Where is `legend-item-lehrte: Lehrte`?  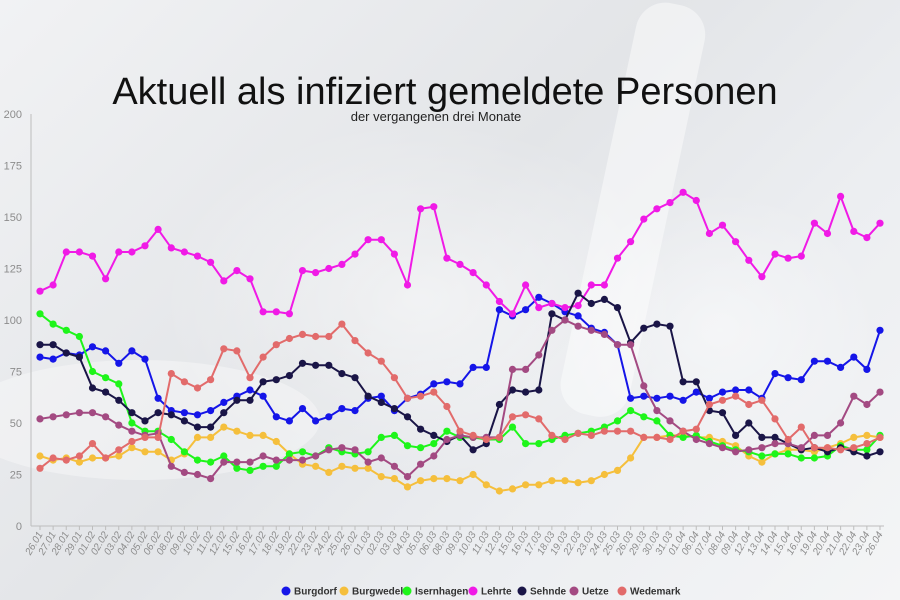 legend-item-lehrte: Lehrte is located at coordinates (490, 592).